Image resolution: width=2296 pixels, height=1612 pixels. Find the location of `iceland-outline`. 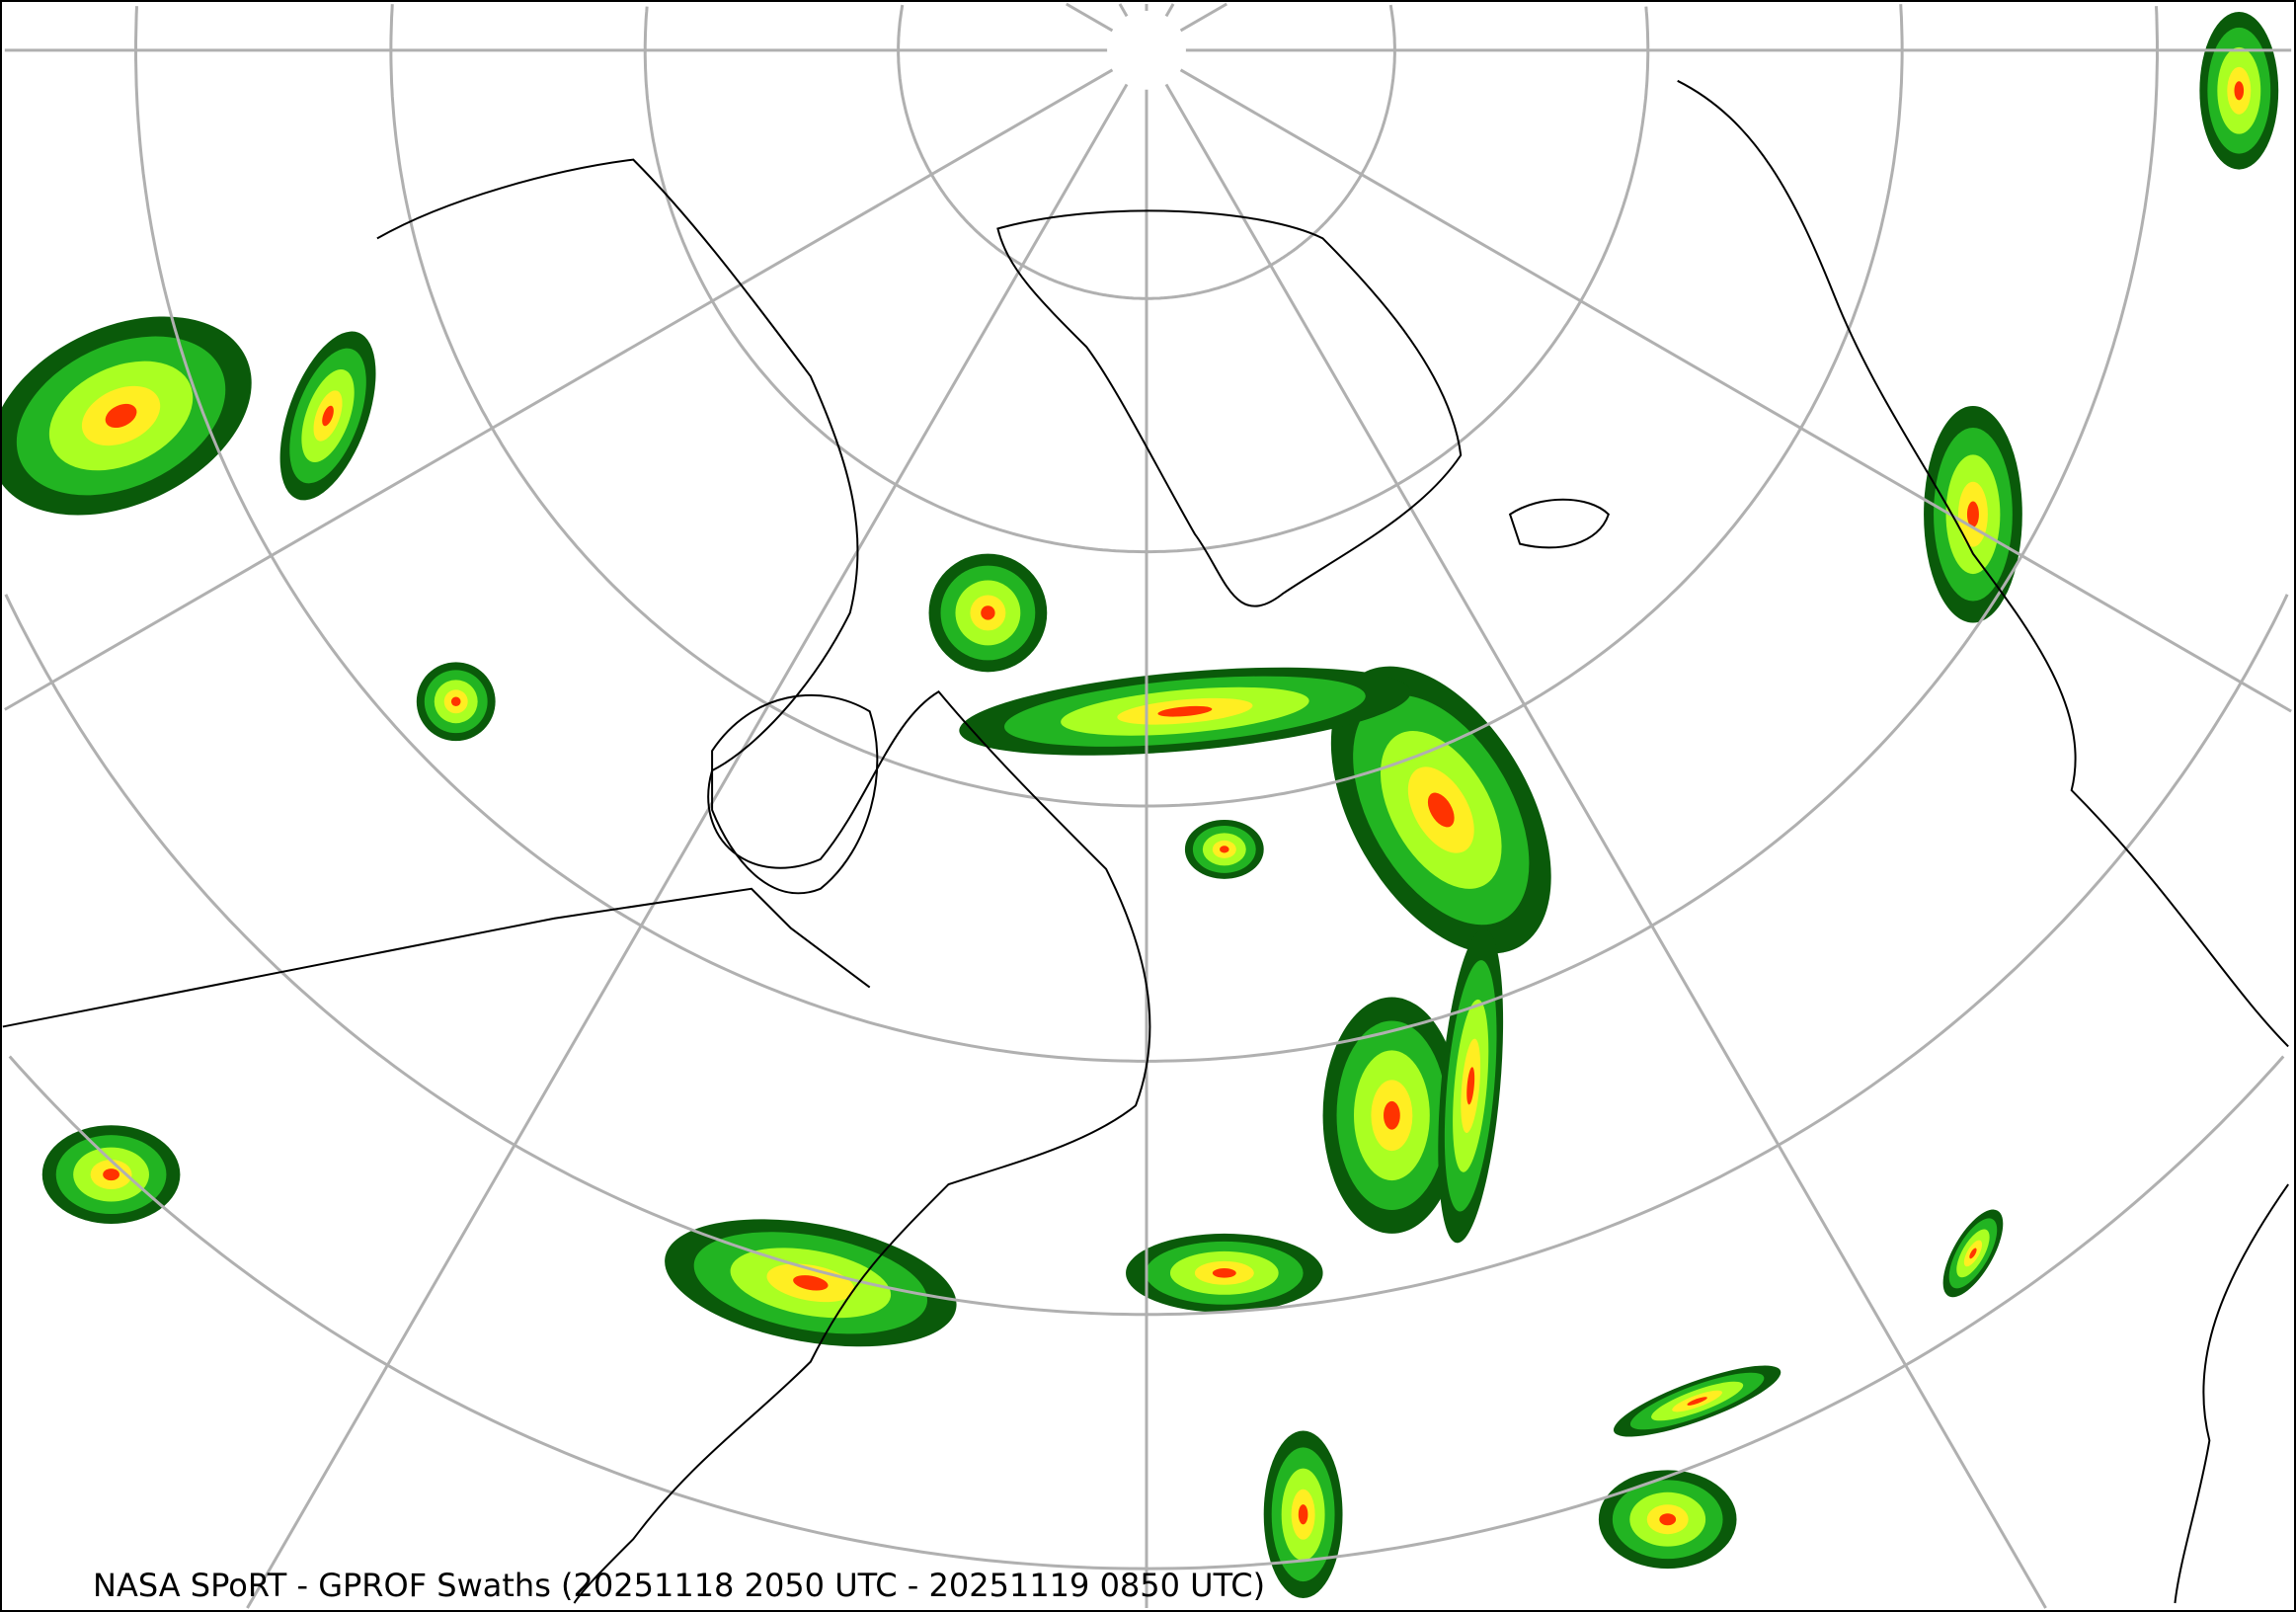

iceland-outline is located at coordinates (1559, 523).